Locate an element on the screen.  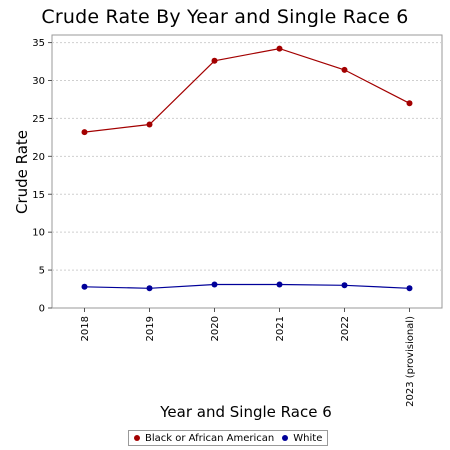
legend-label: White is located at coordinates (308, 438).